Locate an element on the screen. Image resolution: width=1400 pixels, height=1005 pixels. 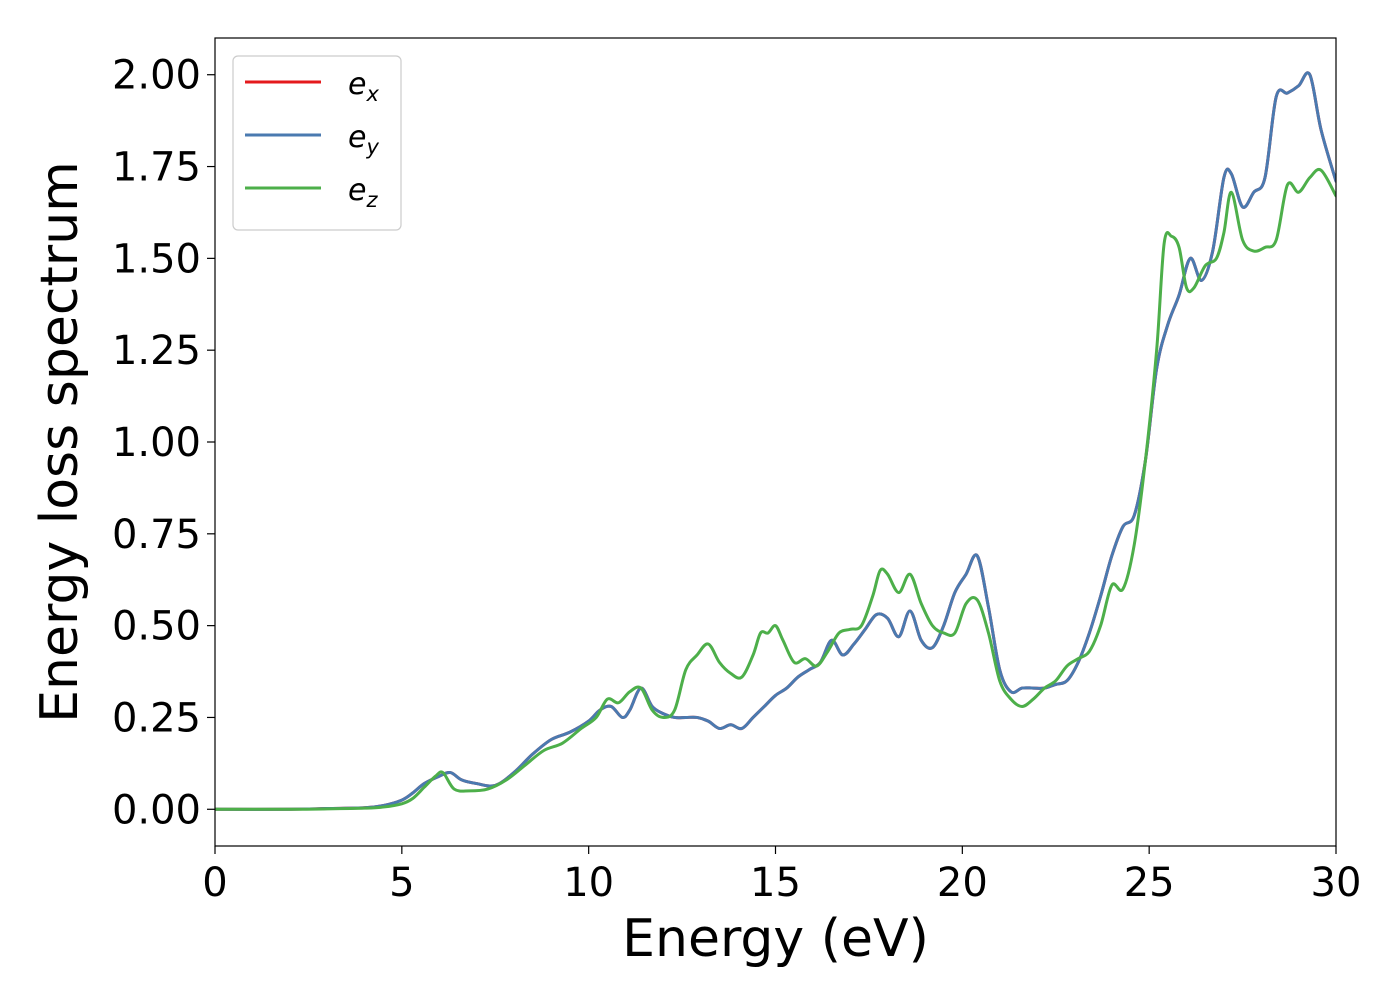
x-tick-label: 15 is located at coordinates (775, 883).